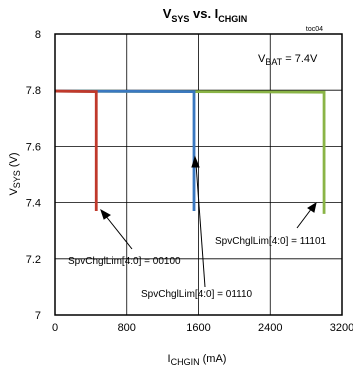  What do you see at coordinates (288, 60) in the screenshot?
I see `condition-label: VBAT = 7.4V` at bounding box center [288, 60].